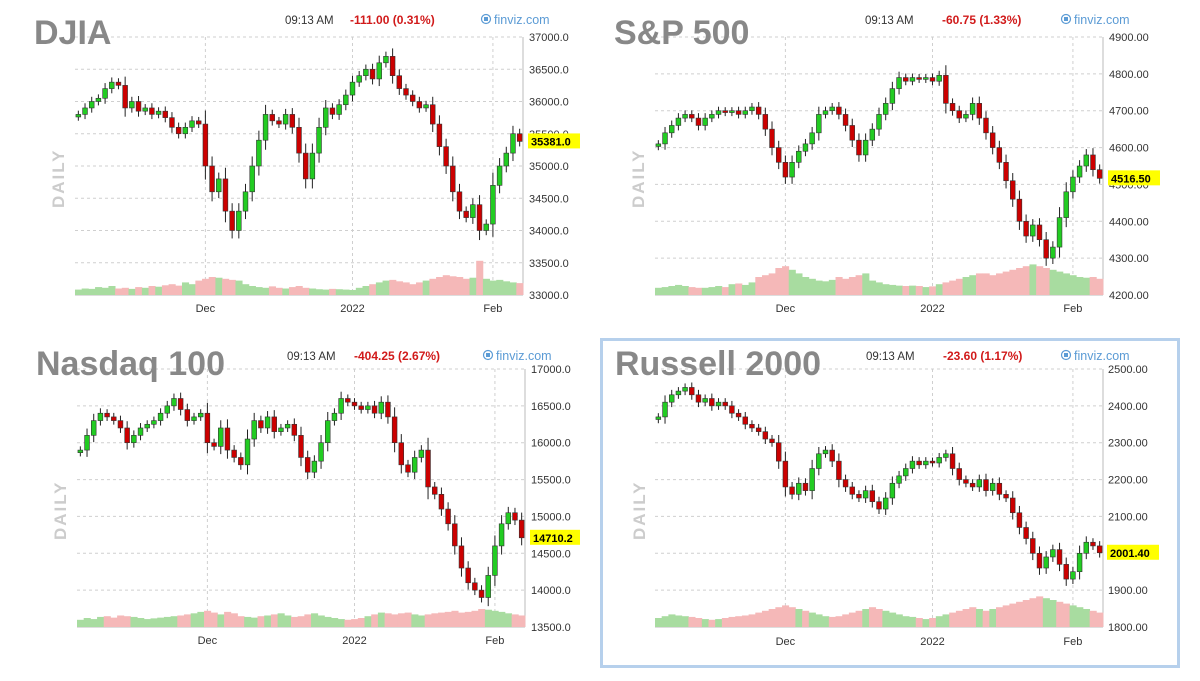 The image size is (1200, 681). Describe the element at coordinates (299, 144) in the screenshot. I see `candles` at that location.